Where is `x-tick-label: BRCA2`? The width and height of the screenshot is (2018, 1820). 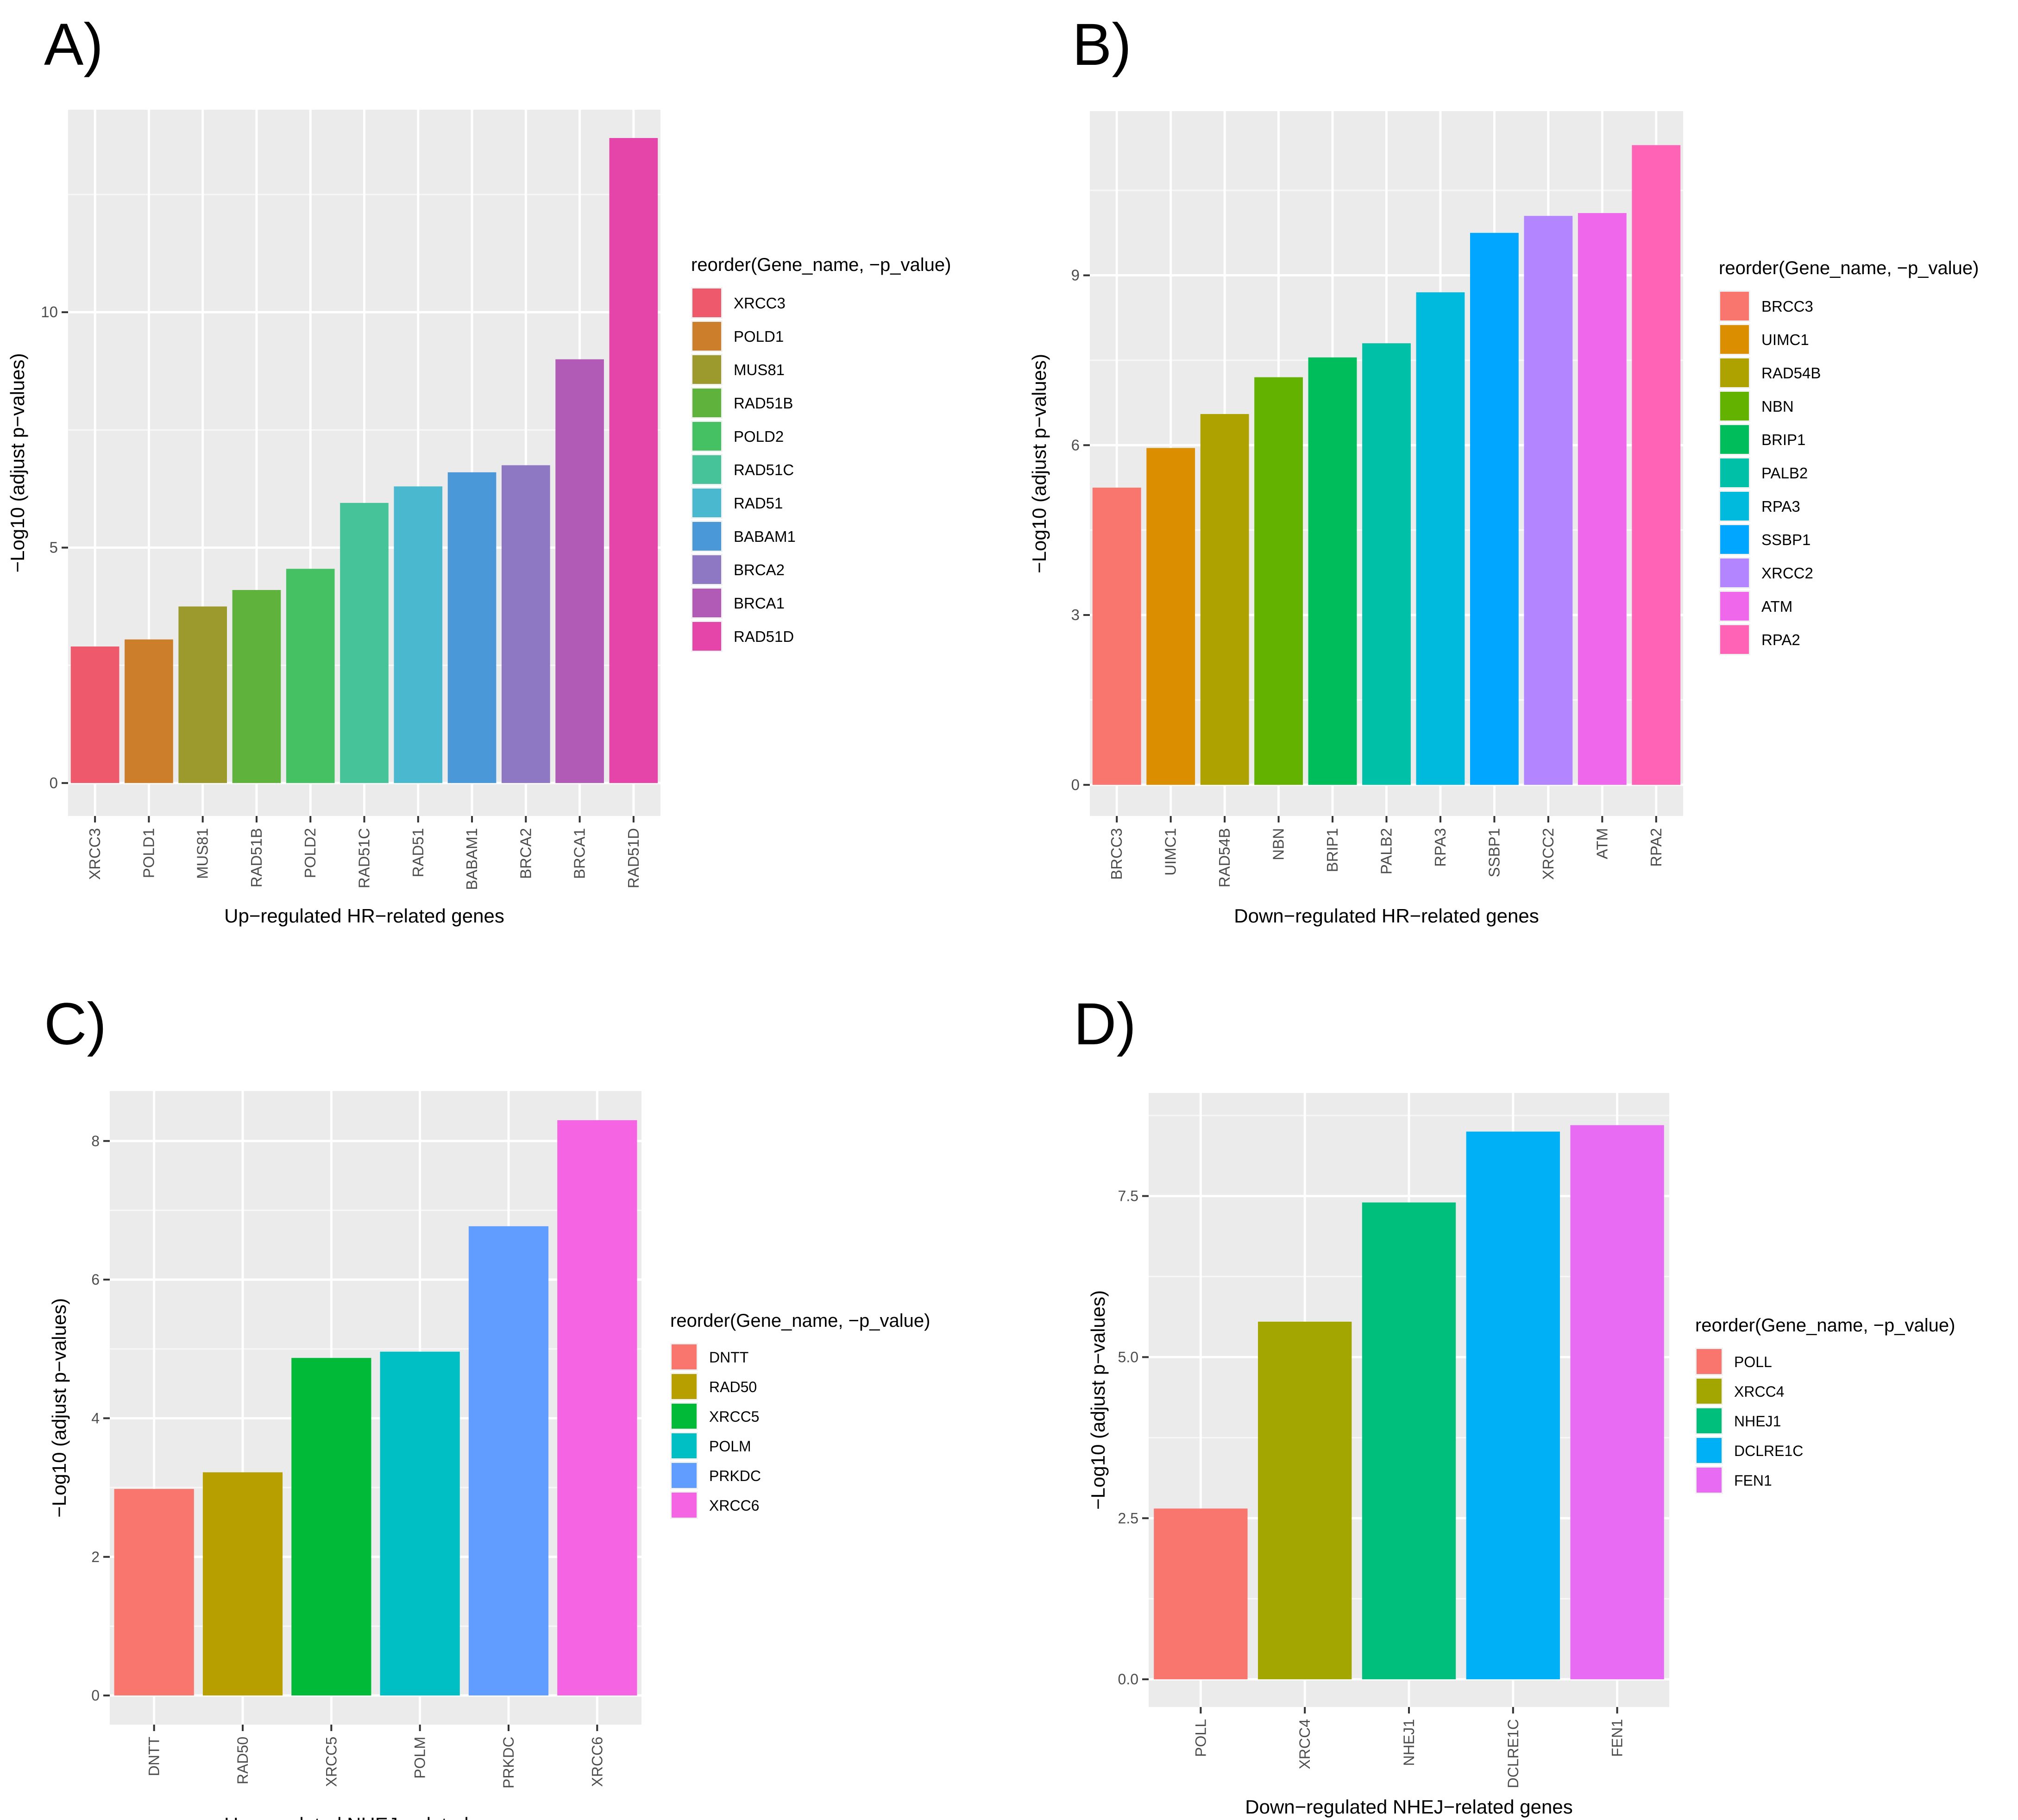 x-tick-label: BRCA2 is located at coordinates (525, 853).